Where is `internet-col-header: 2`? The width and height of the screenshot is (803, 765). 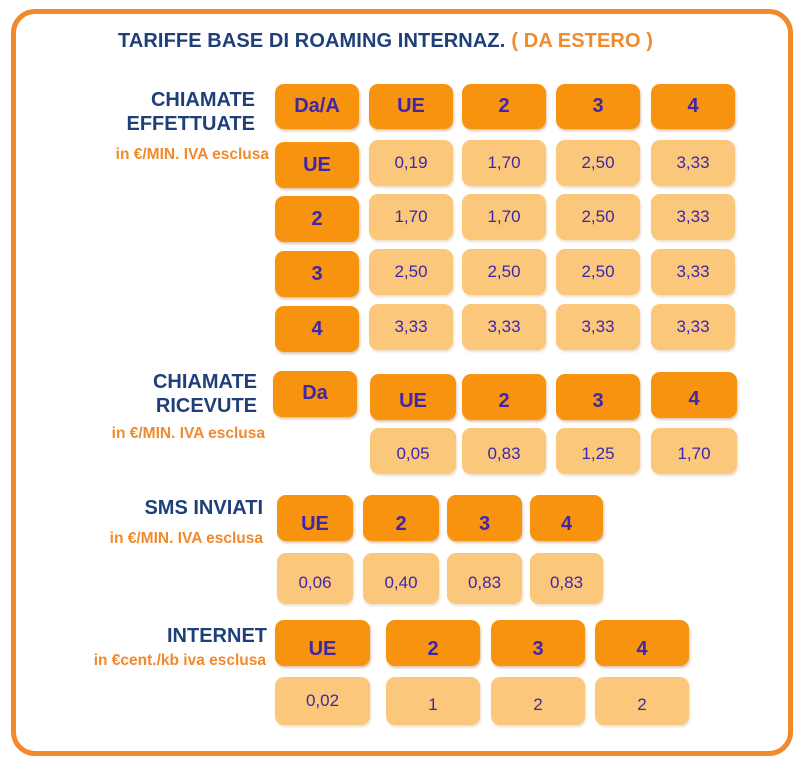 internet-col-header: 2 is located at coordinates (433, 643).